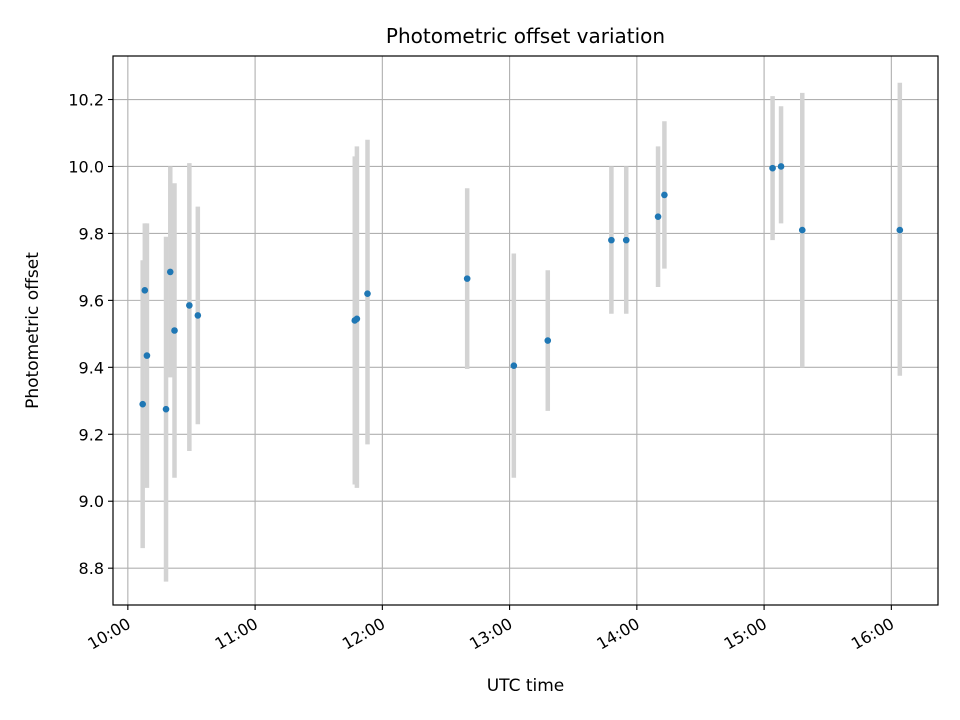  What do you see at coordinates (91, 367) in the screenshot?
I see `y-tick-label: 9.4` at bounding box center [91, 367].